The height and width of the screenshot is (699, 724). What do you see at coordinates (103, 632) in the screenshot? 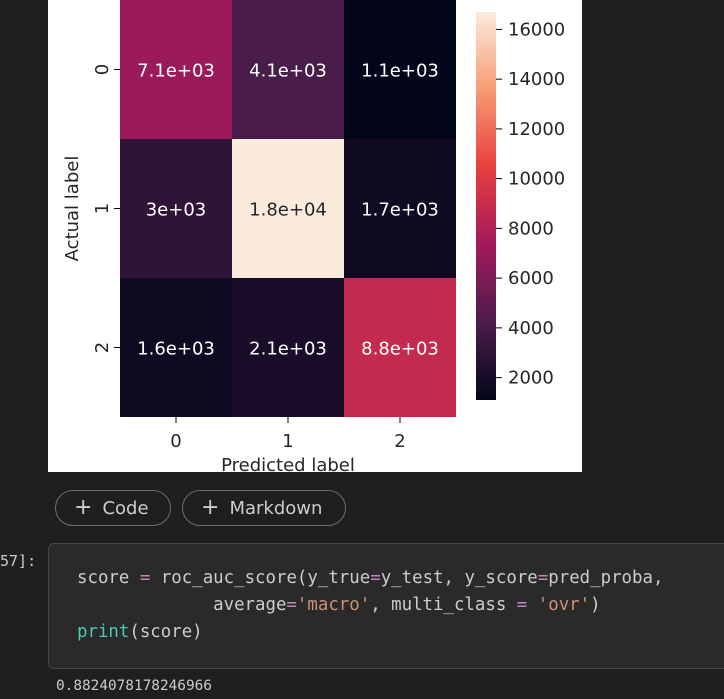
I see `code-token: print` at bounding box center [103, 632].